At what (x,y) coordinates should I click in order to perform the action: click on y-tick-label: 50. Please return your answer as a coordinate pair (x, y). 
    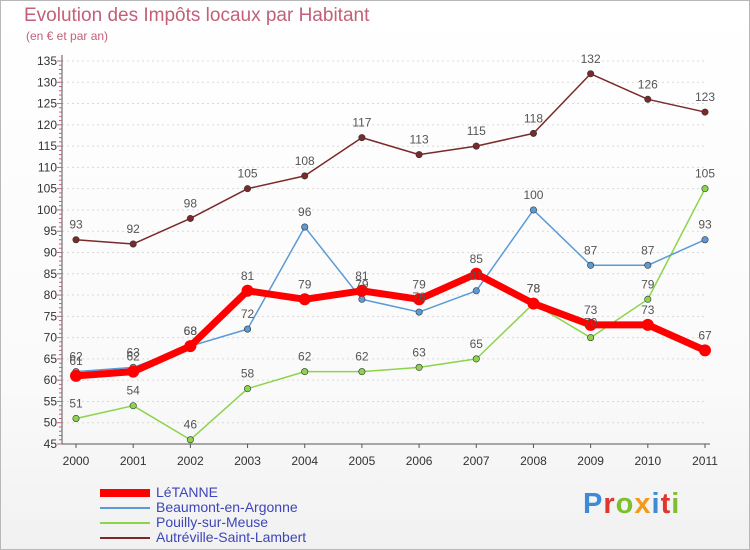
    Looking at the image, I should click on (51, 423).